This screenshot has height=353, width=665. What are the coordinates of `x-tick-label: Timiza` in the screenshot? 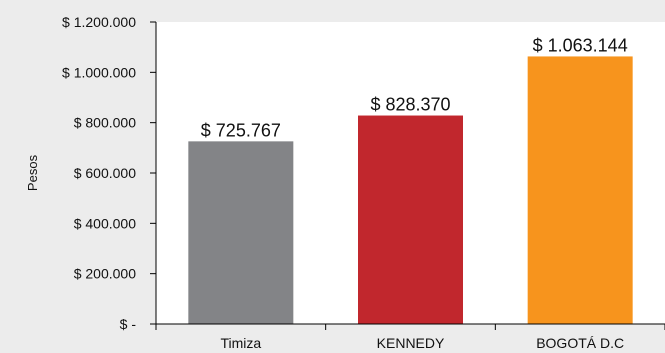 It's located at (240, 343).